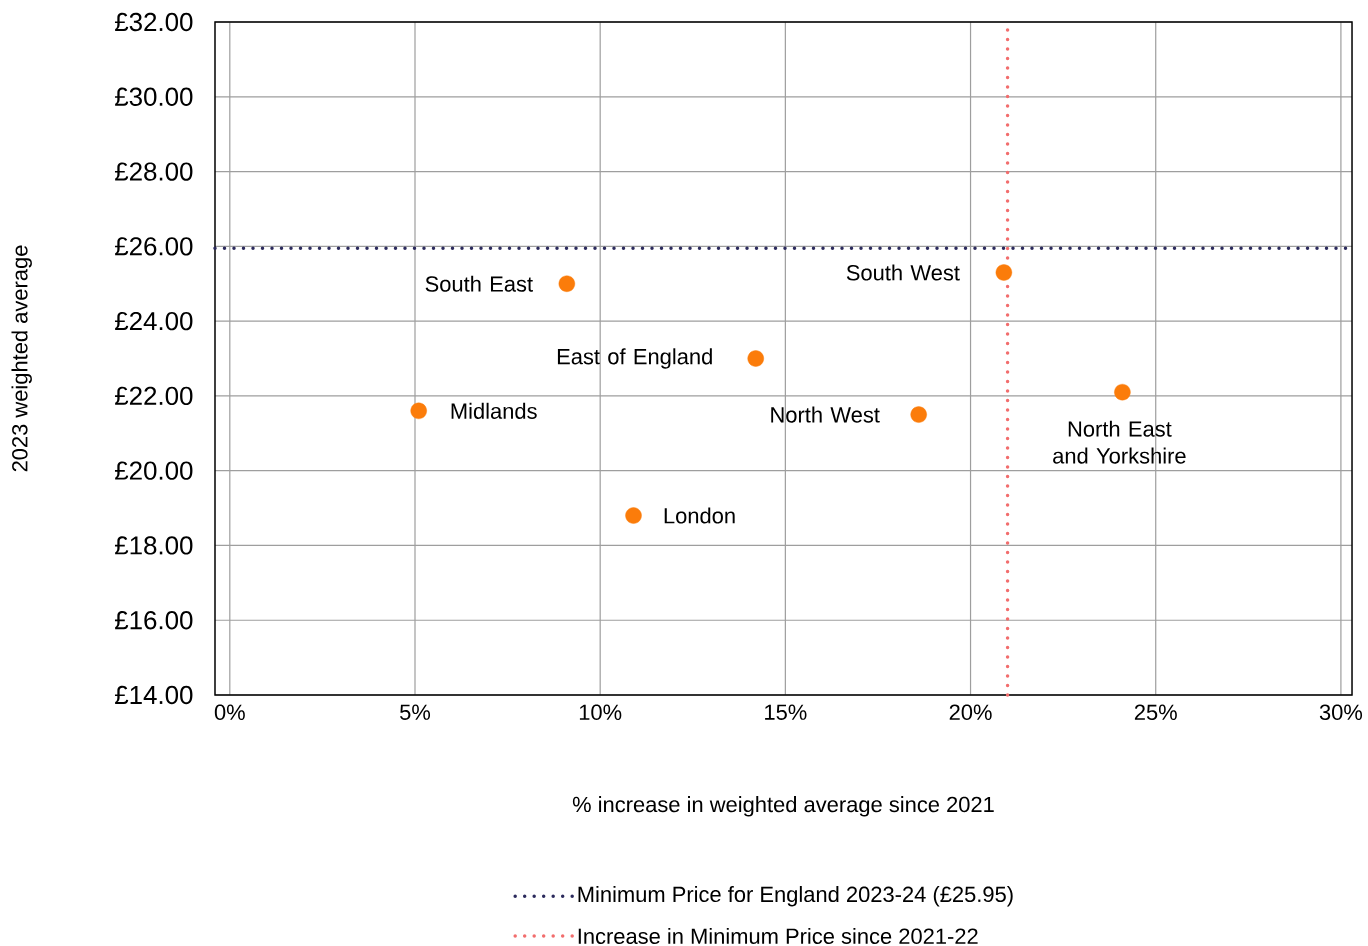  Describe the element at coordinates (778, 935) in the screenshot. I see `legend-label: Increase in Minimum Price since 2021-22` at that location.